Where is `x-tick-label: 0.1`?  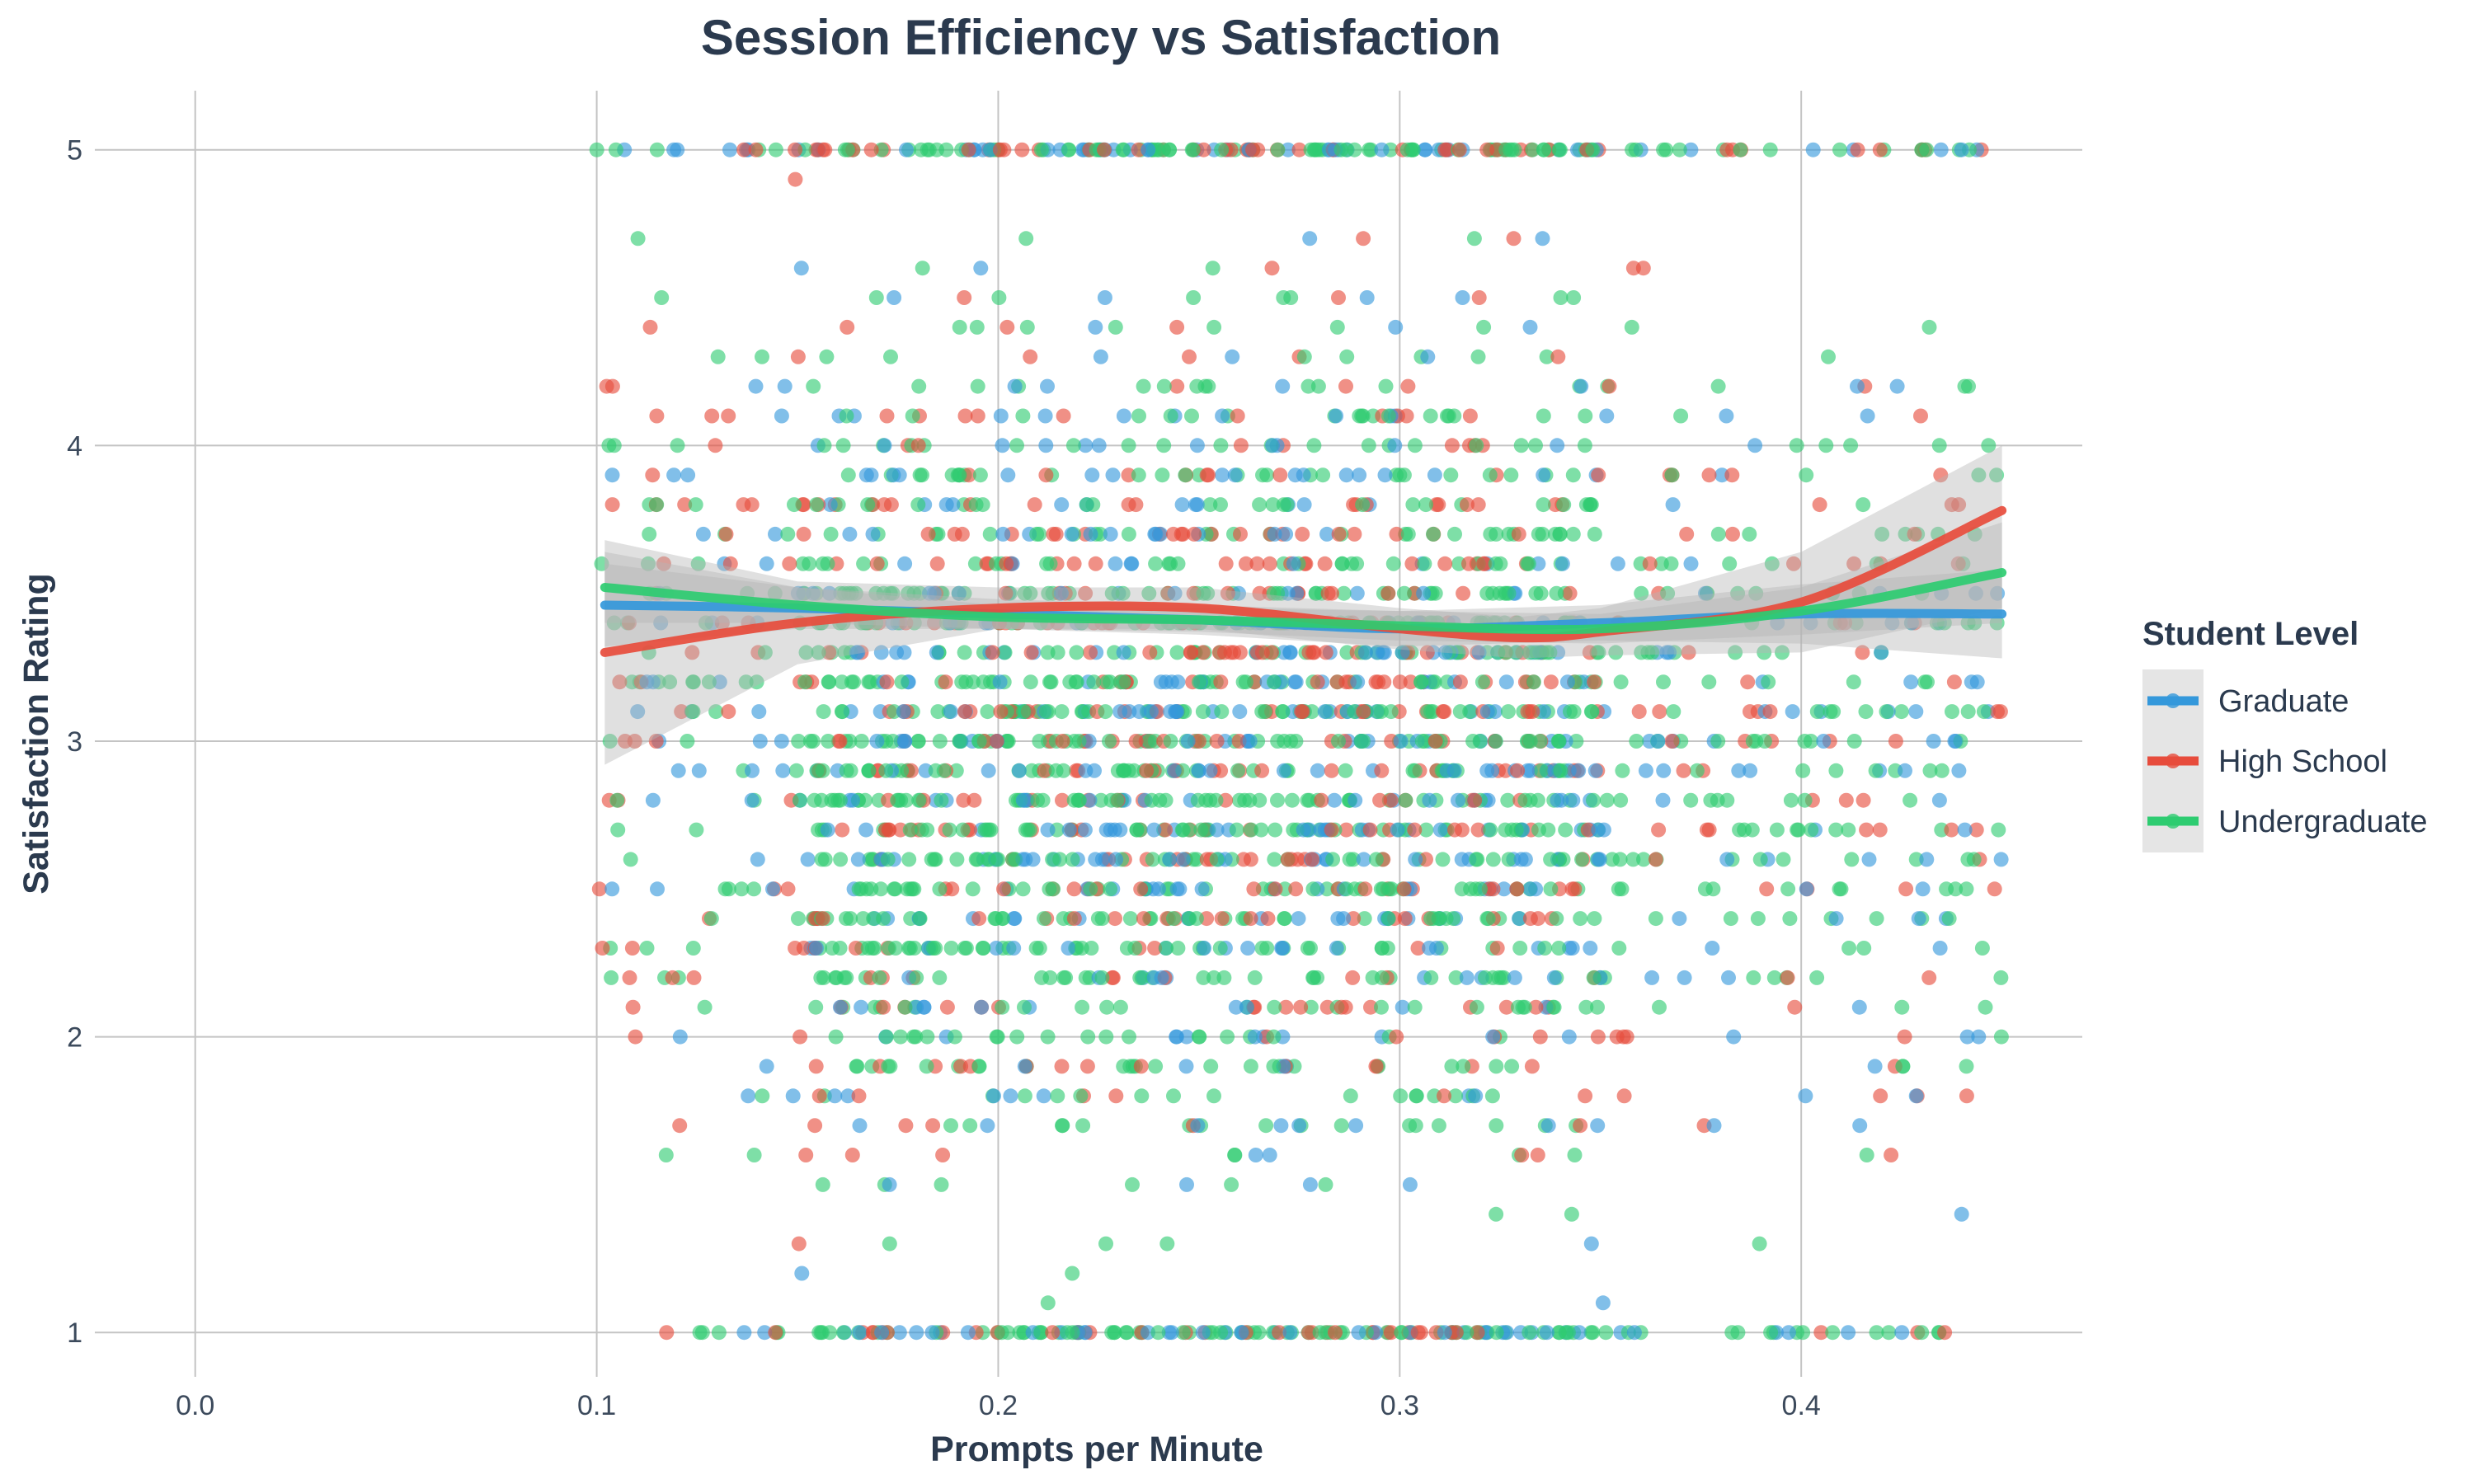 x-tick-label: 0.1 is located at coordinates (596, 1405).